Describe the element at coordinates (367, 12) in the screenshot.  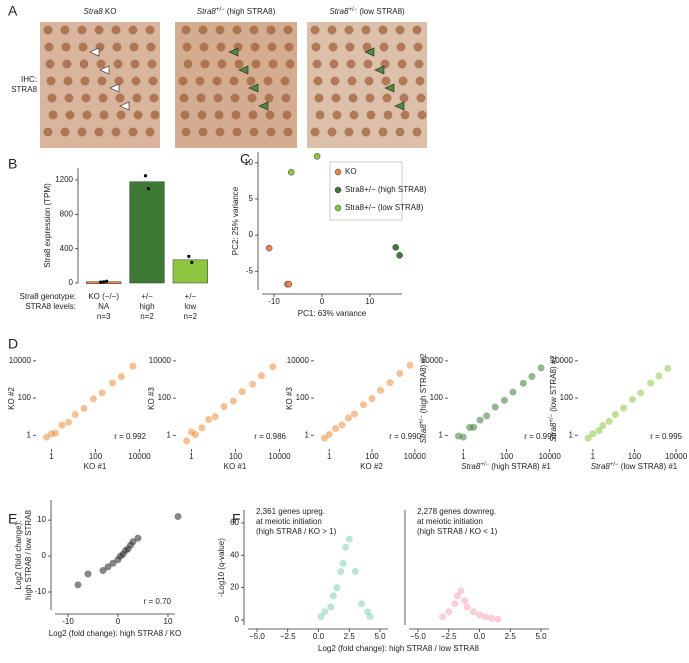
I see `image-title: Stra8+/− (low STRA8)` at that location.